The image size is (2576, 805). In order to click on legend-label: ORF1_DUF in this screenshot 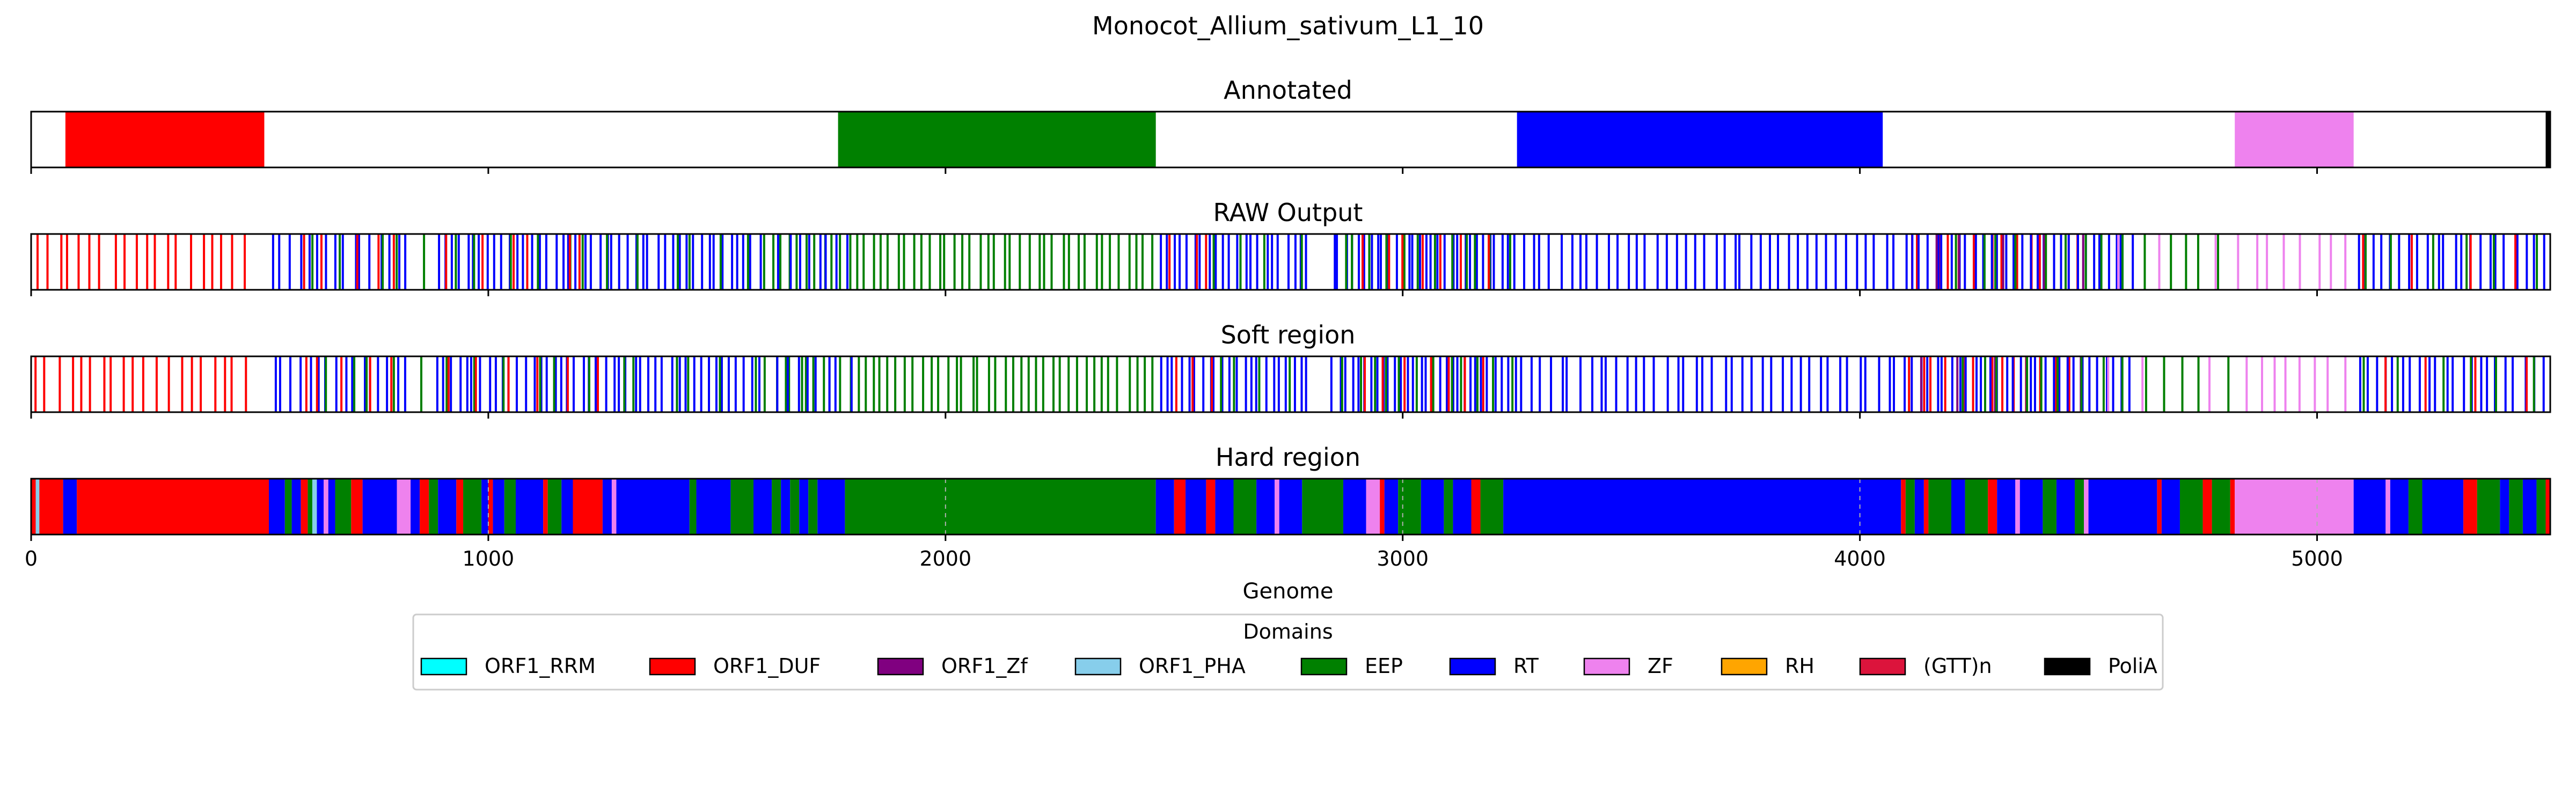, I will do `click(767, 666)`.